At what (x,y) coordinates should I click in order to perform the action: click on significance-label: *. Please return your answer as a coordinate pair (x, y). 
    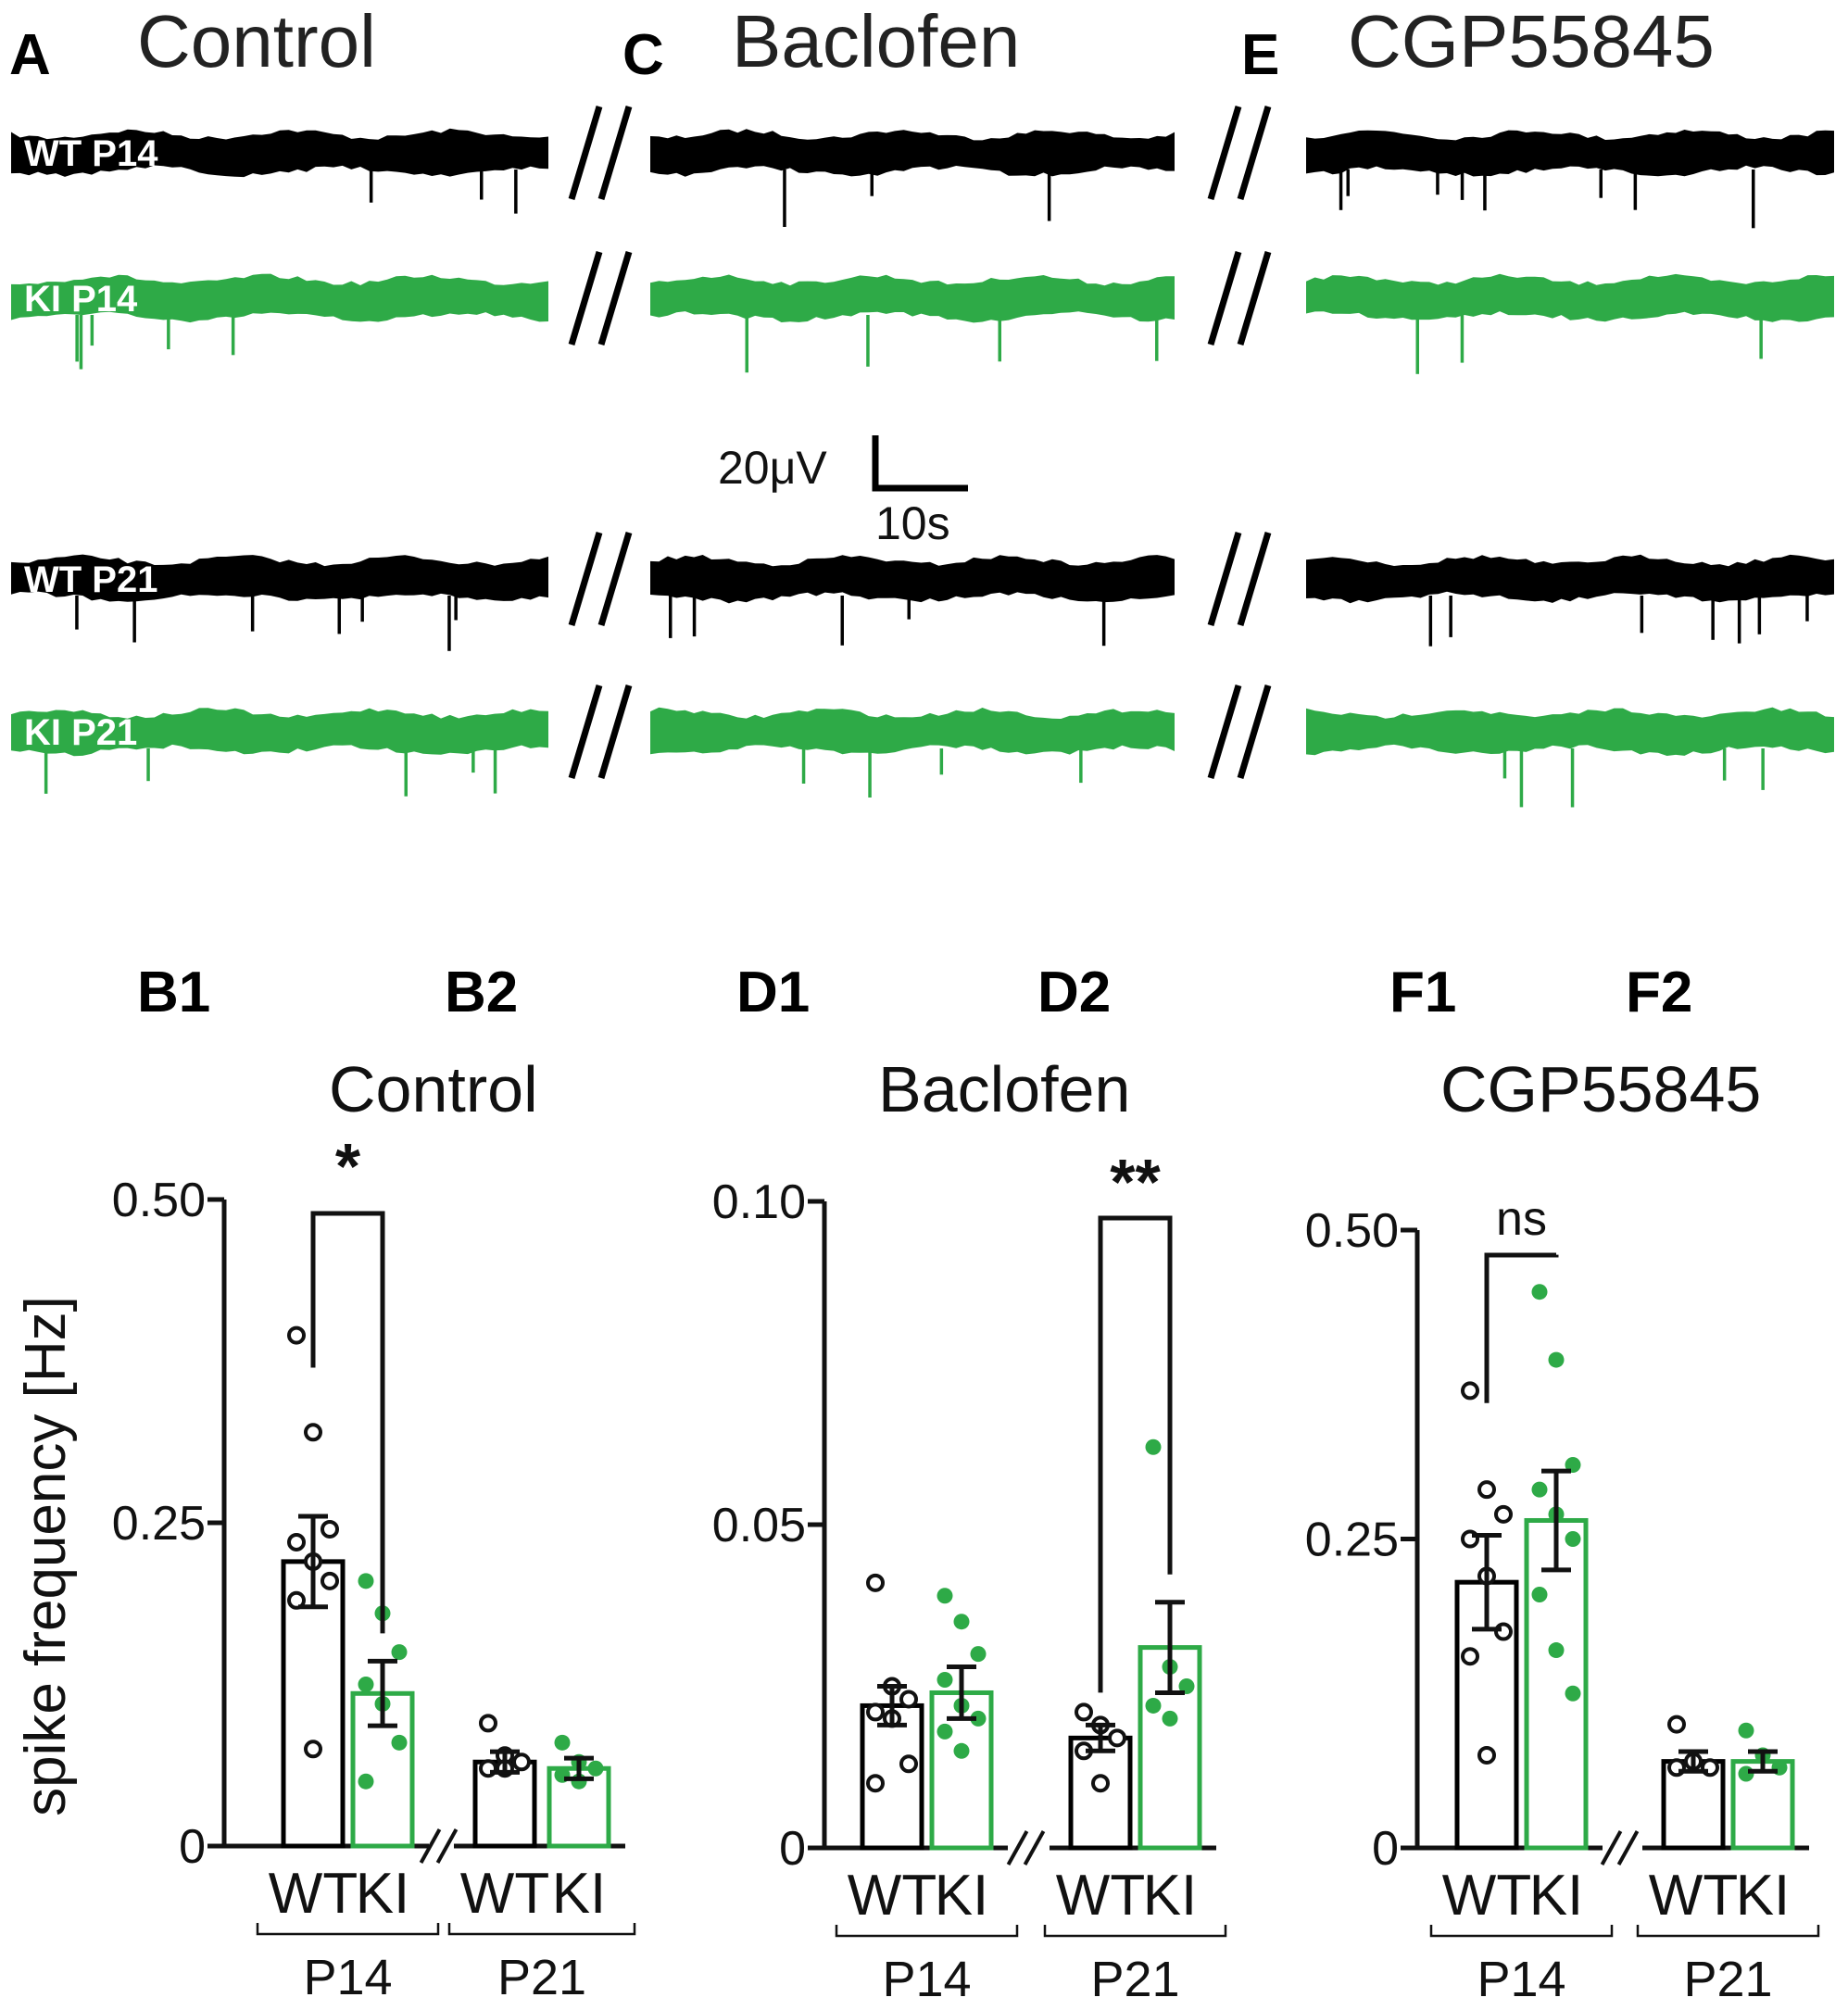
    Looking at the image, I should click on (348, 1166).